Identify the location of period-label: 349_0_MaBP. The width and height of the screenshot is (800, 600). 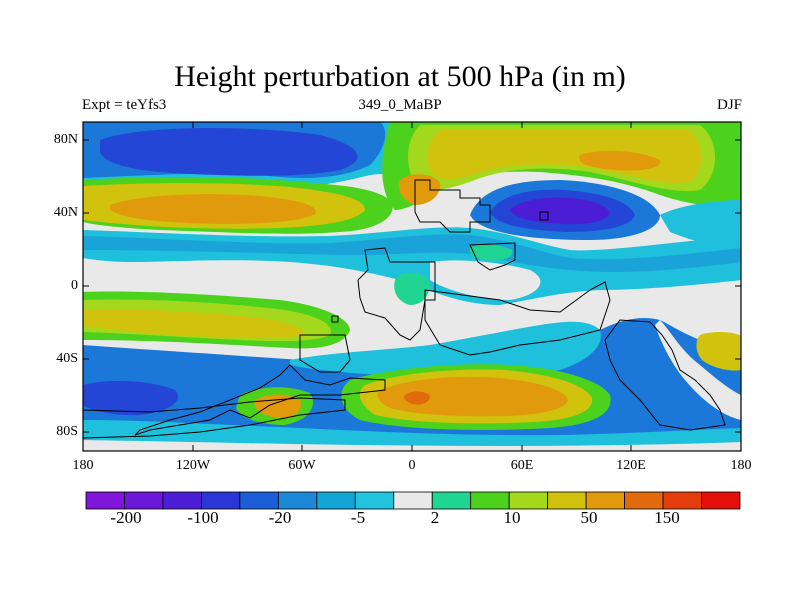
(400, 105).